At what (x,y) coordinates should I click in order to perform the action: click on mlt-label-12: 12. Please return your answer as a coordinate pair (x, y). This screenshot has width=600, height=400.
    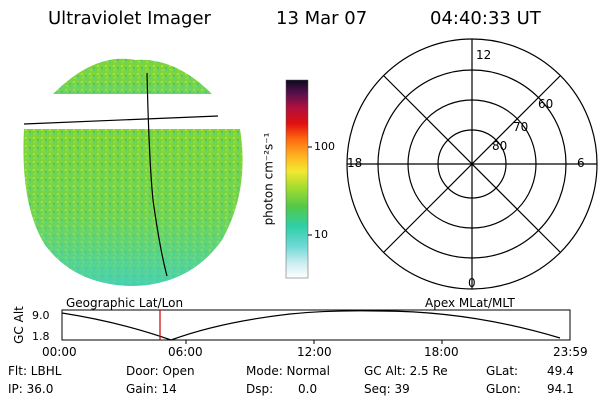
    Looking at the image, I should click on (484, 55).